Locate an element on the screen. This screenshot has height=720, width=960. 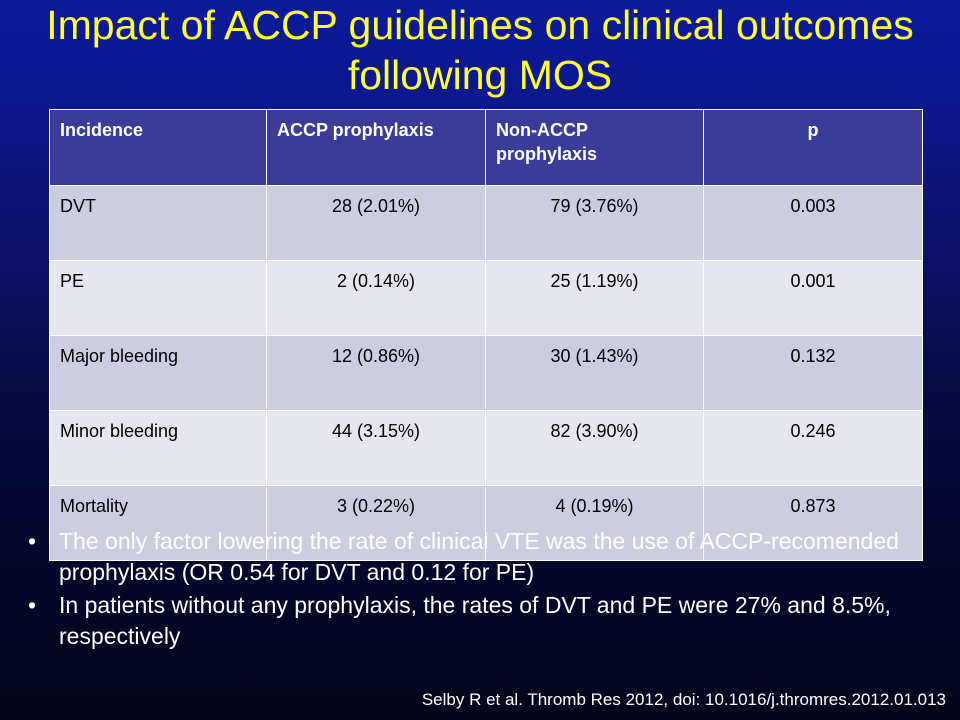
table-row: Mortality 3 (0.22%) 4 (0.19%) 0.873 is located at coordinates (486, 523).